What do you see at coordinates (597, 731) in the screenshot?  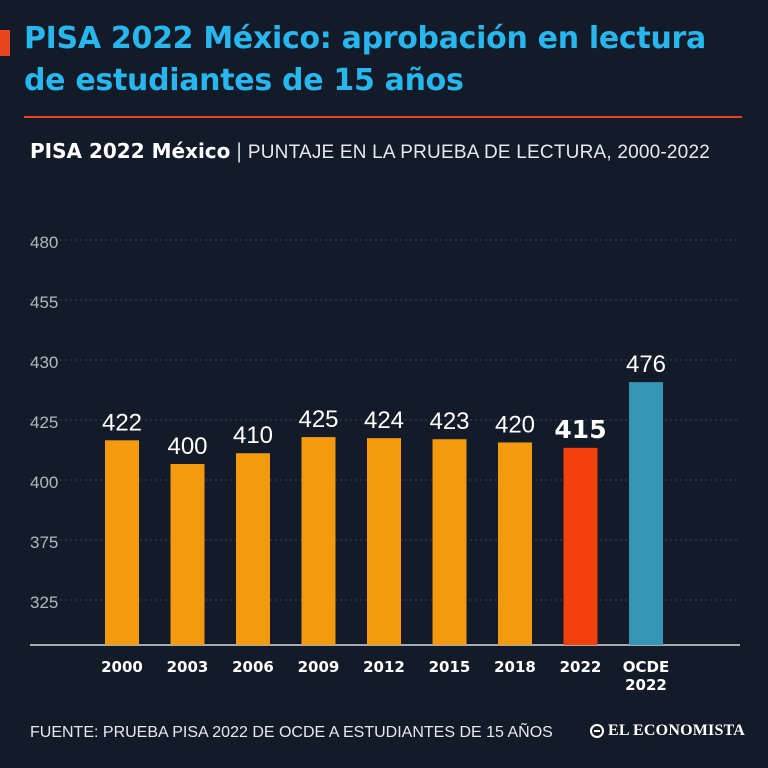 I see `globe-icon` at bounding box center [597, 731].